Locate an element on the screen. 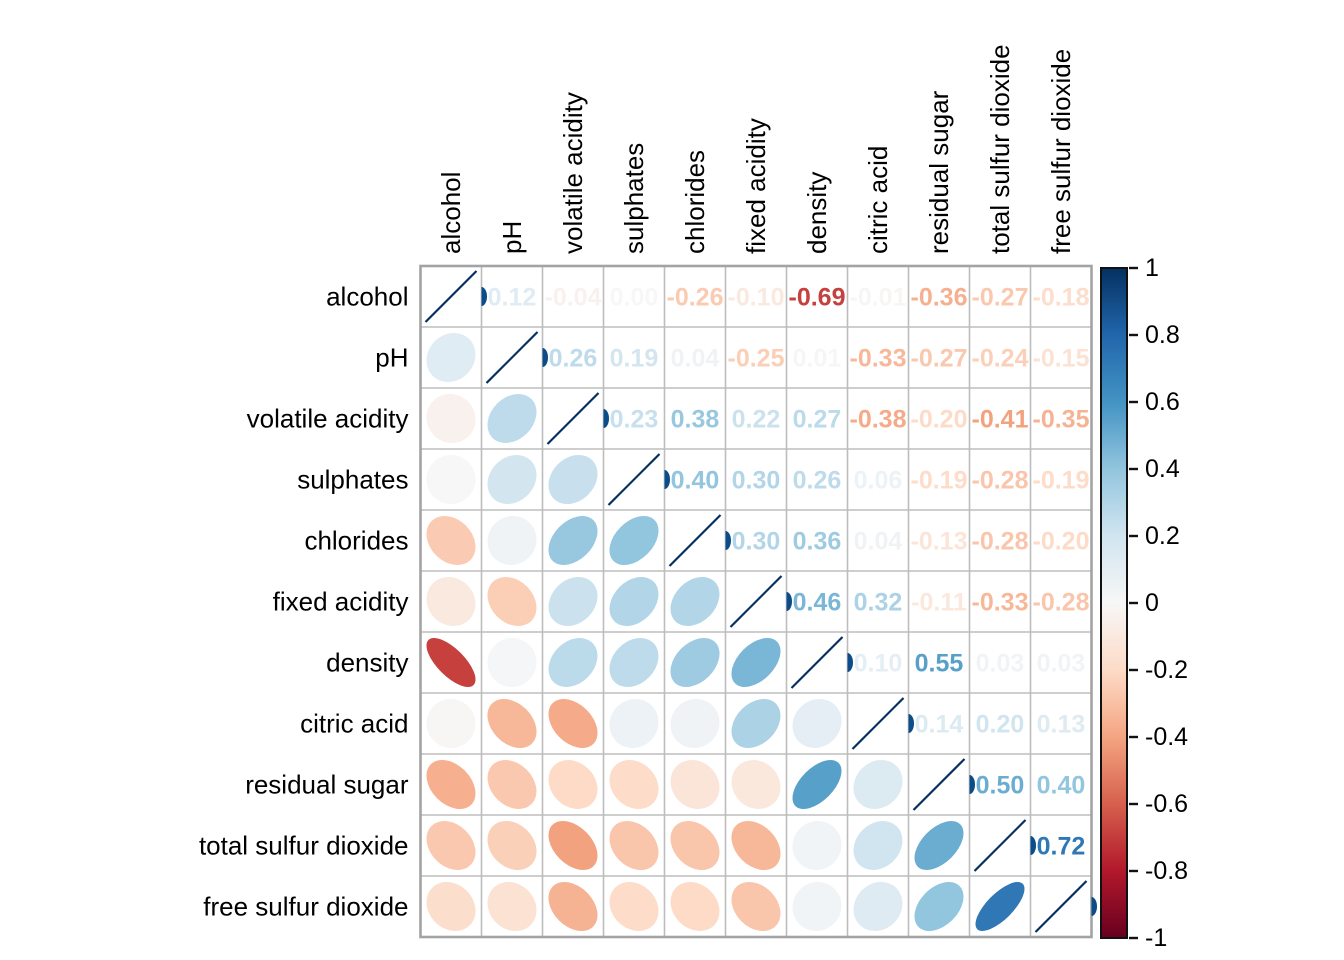  corr-value-1-5: -0.25 is located at coordinates (756, 359).